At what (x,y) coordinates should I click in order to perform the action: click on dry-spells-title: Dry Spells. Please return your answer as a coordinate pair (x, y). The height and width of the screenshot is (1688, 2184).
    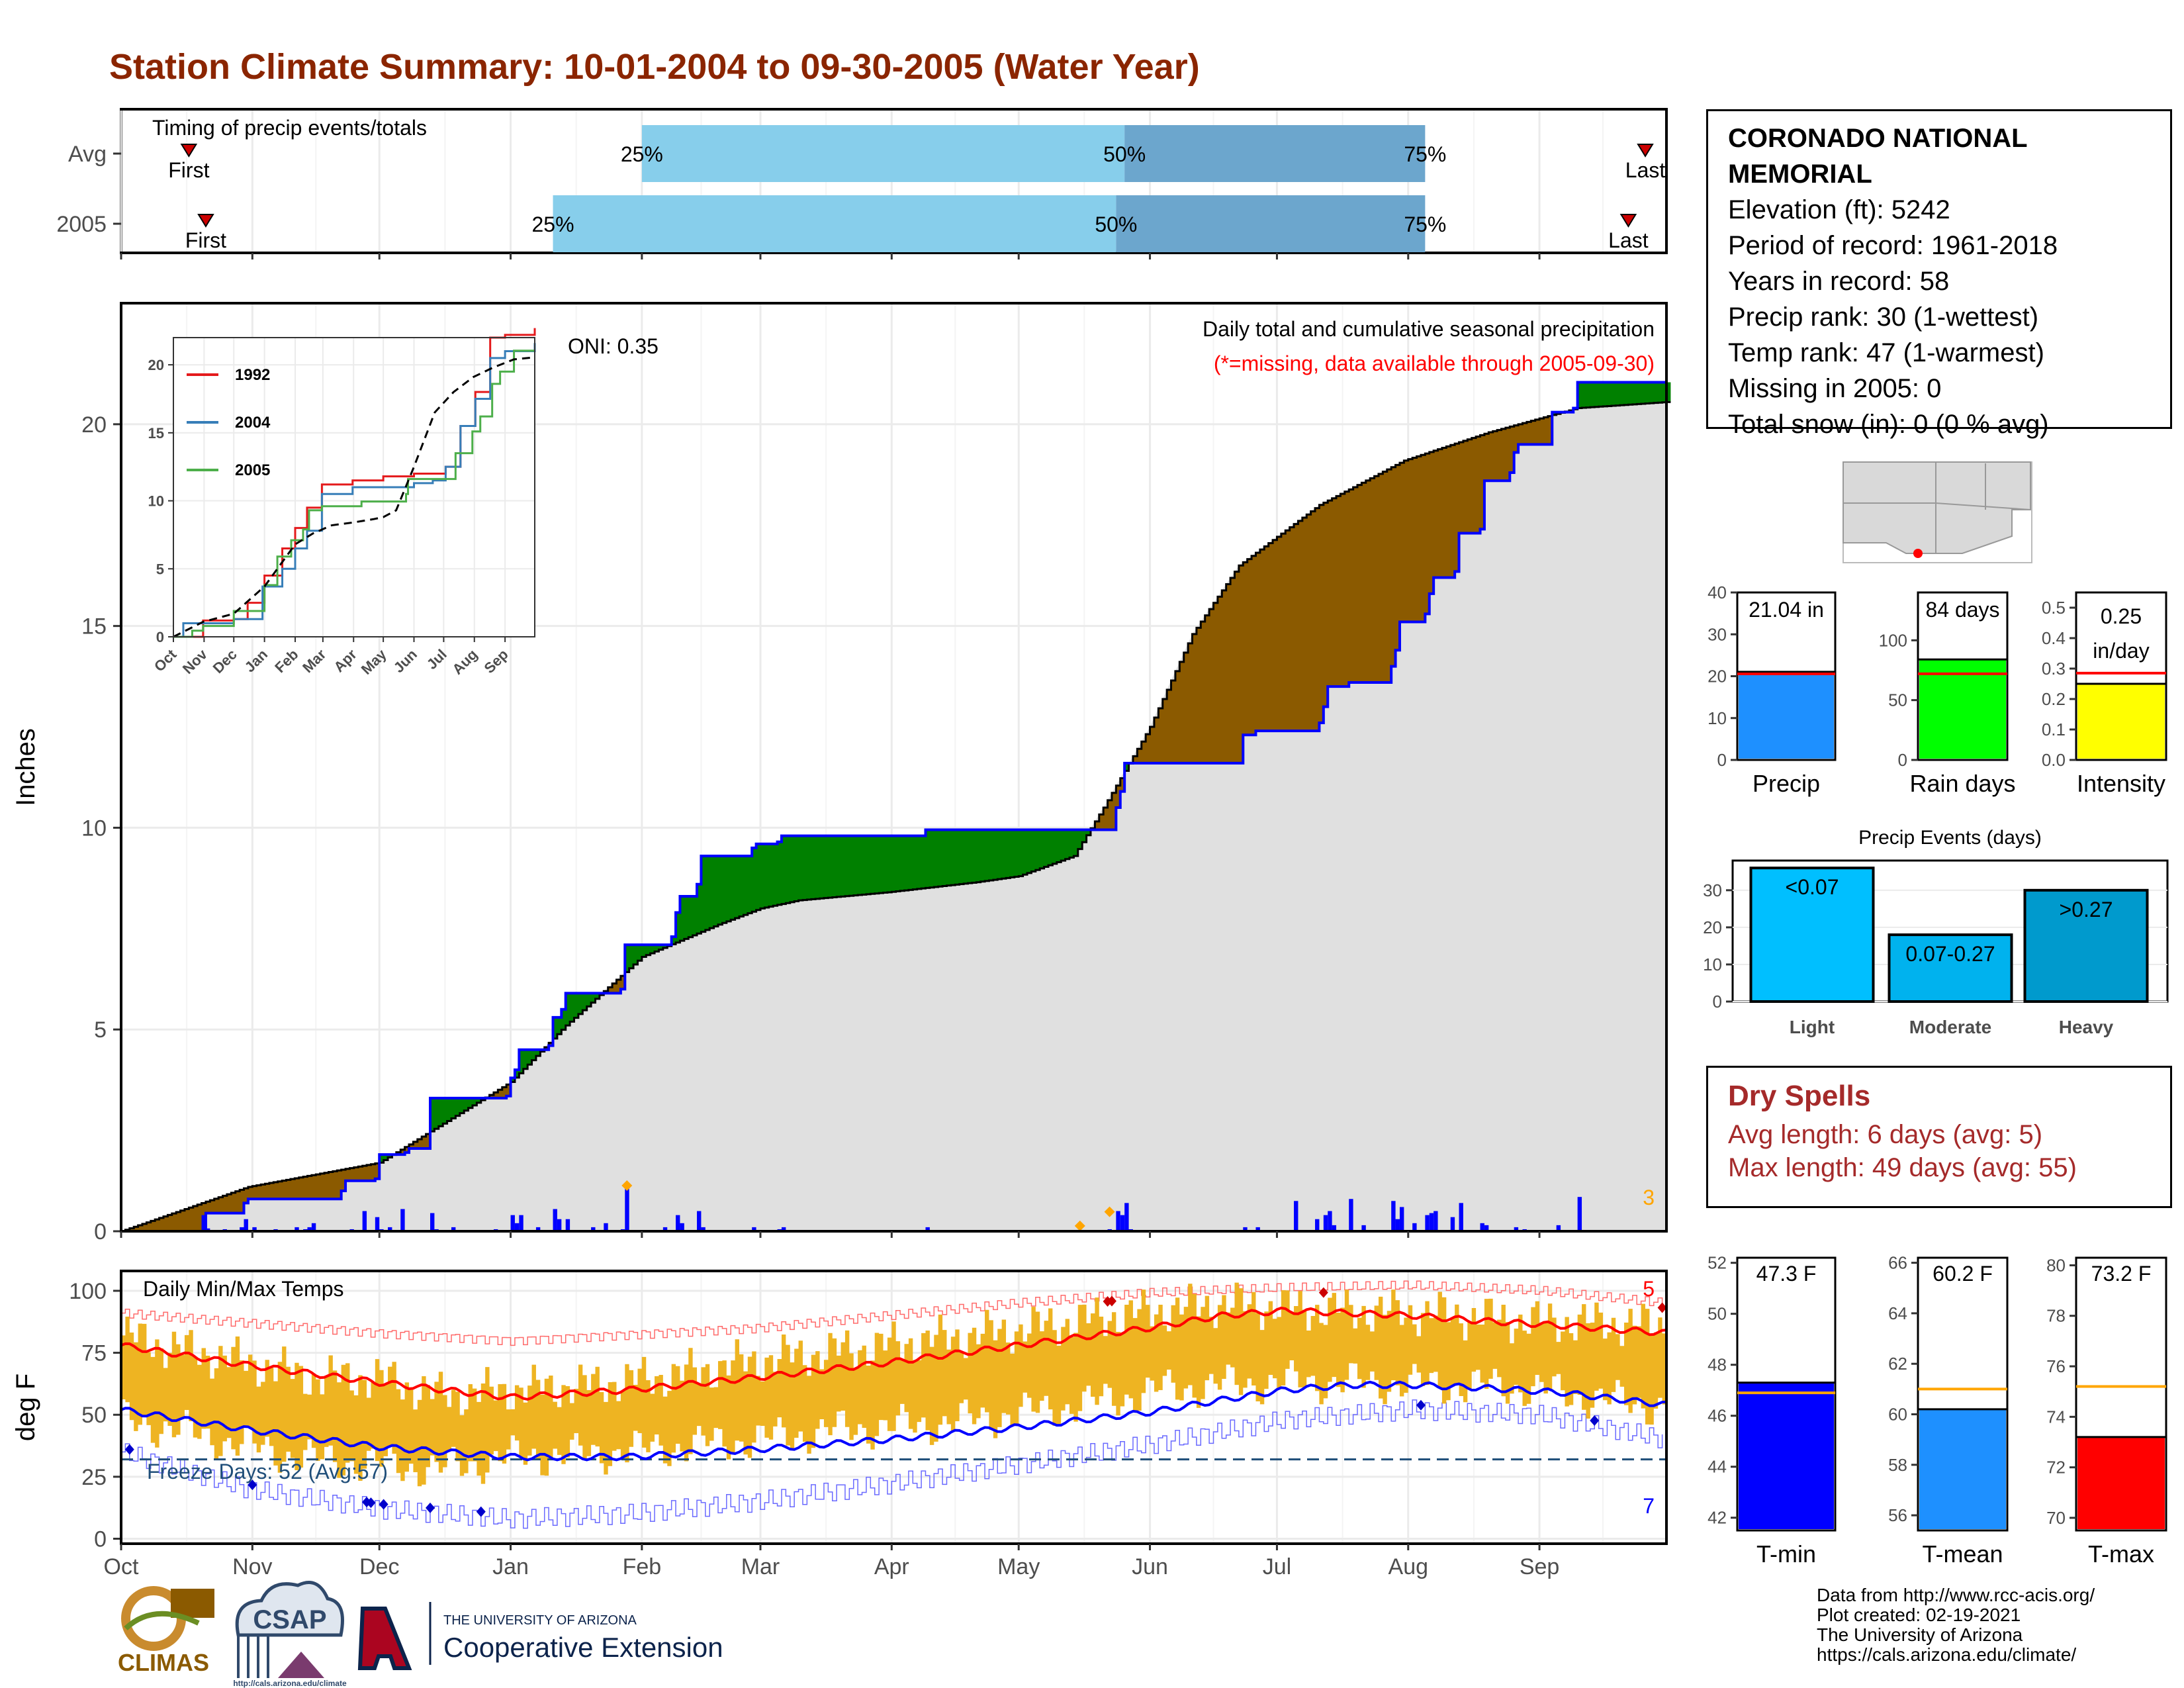
    Looking at the image, I should click on (1800, 1096).